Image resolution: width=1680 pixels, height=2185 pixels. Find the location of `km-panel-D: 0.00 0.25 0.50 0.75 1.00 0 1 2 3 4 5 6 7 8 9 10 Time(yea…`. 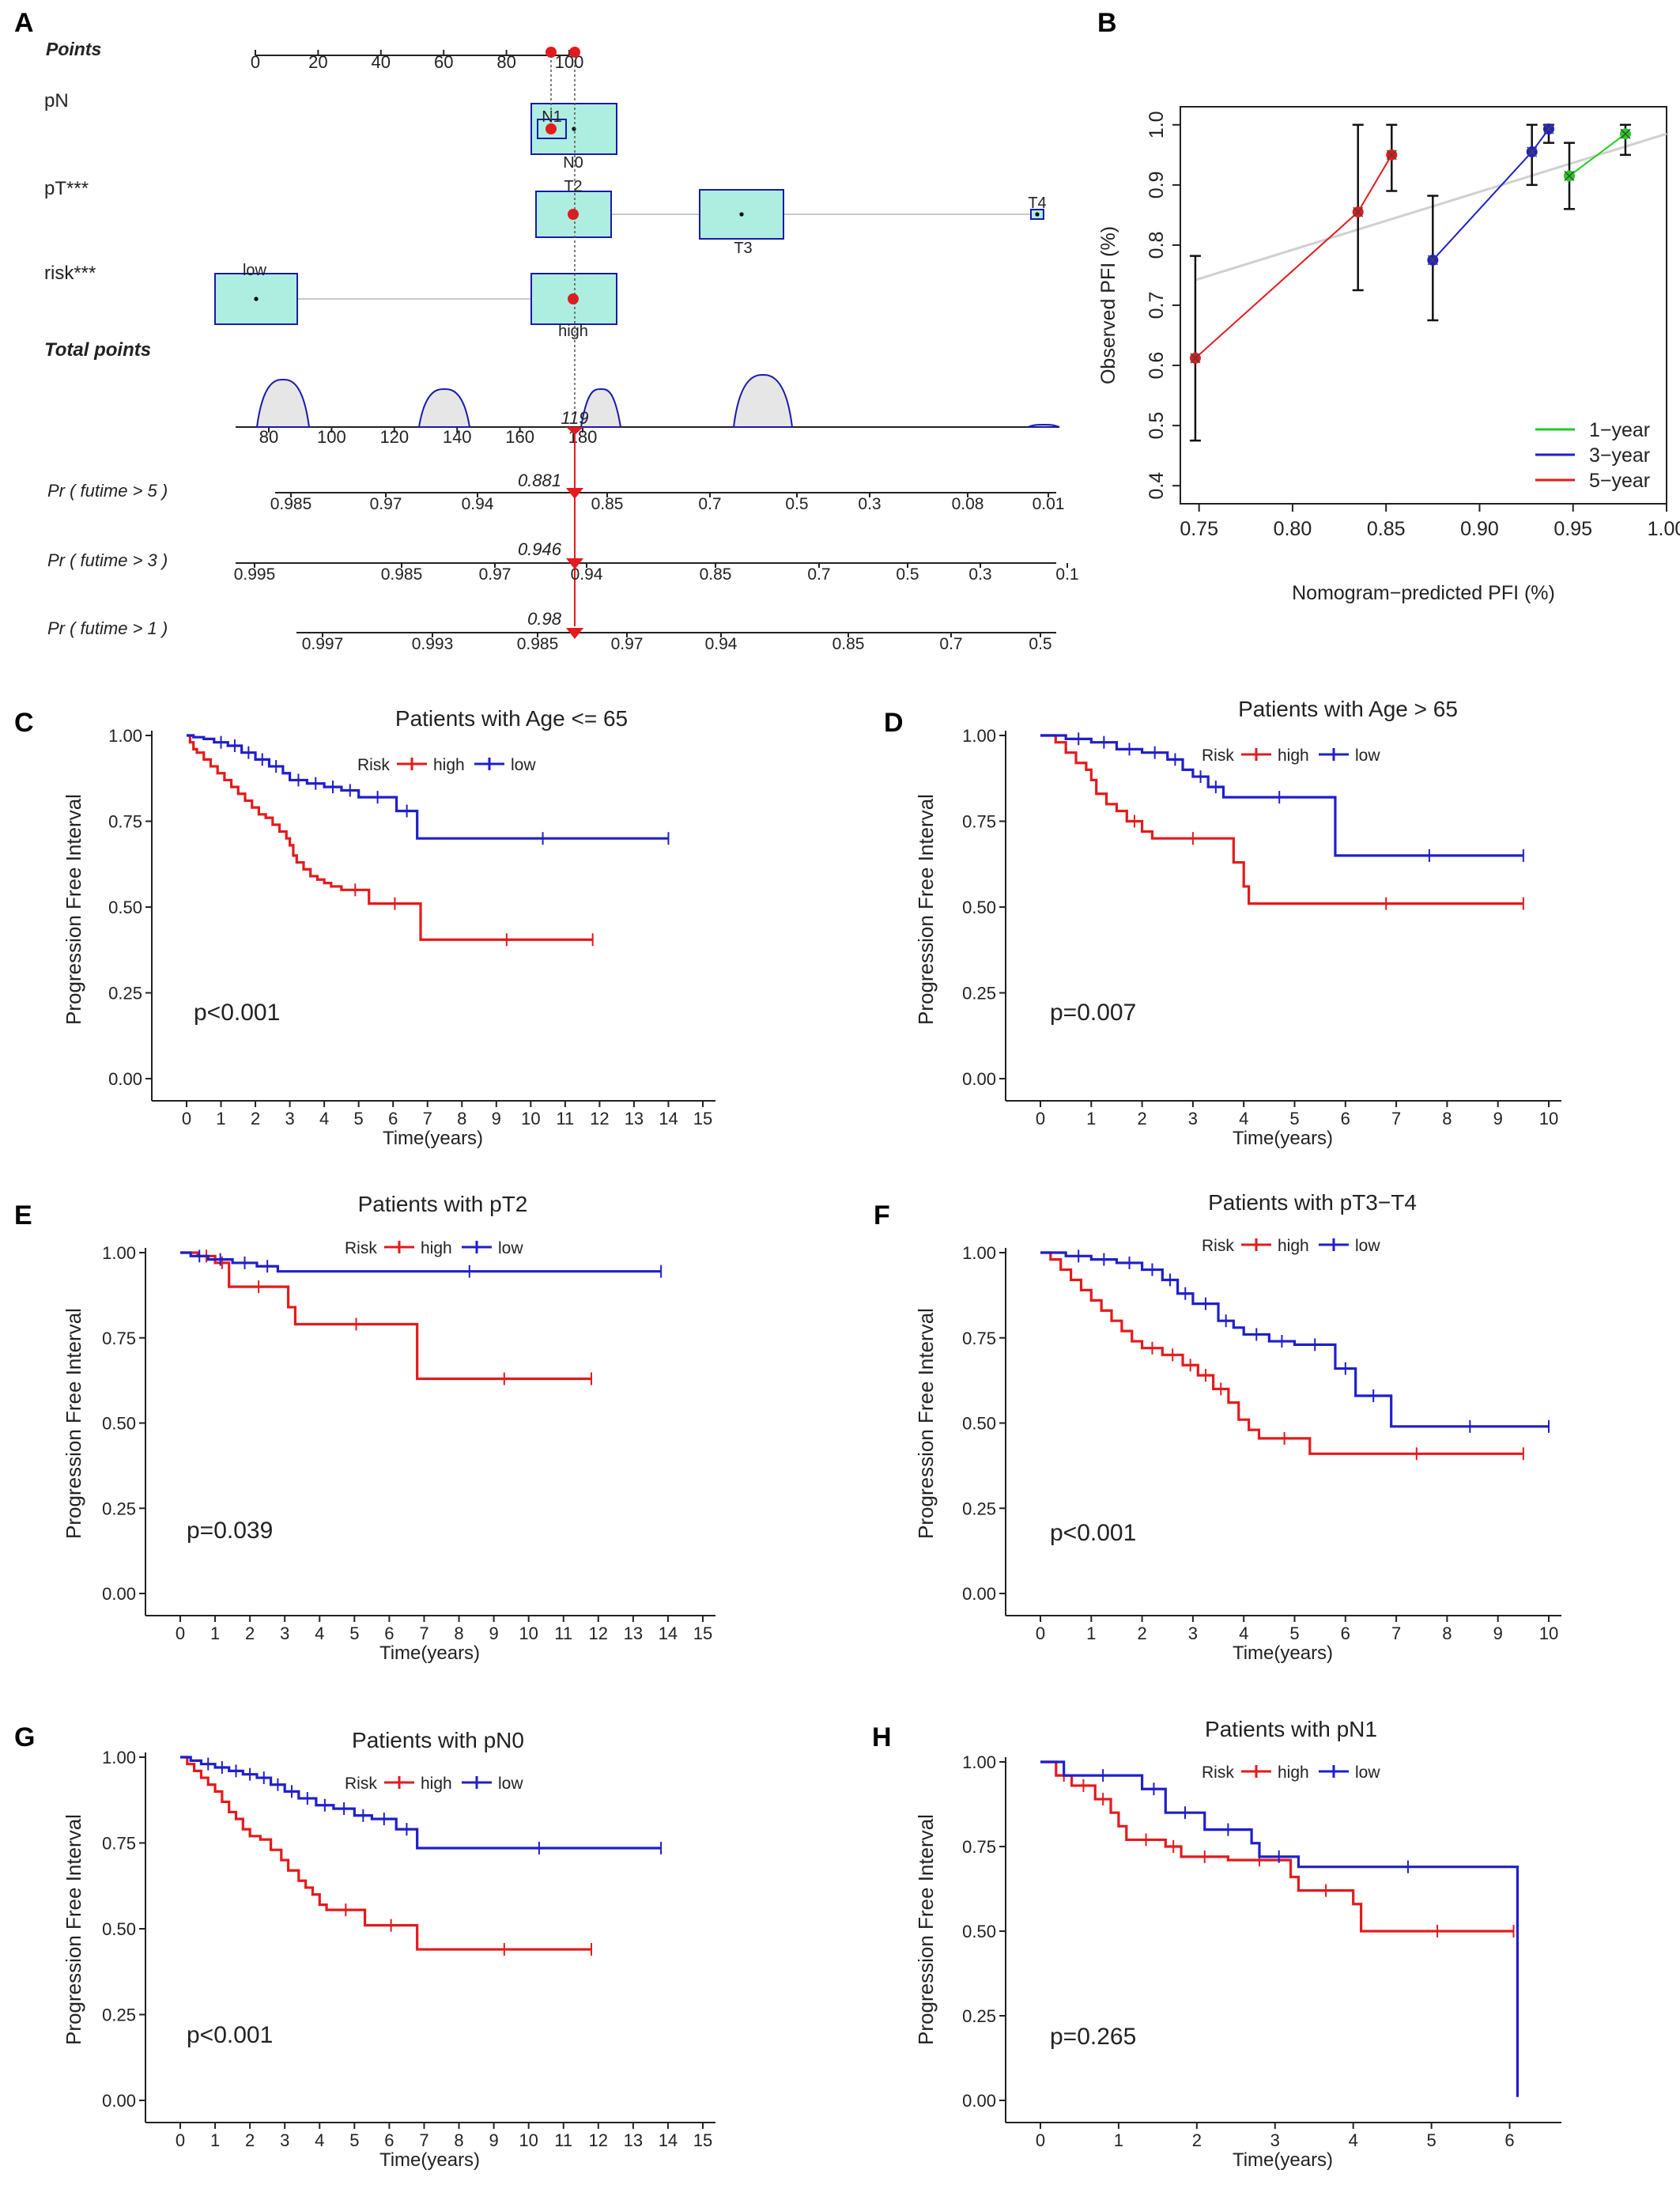

km-panel-D: 0.00 0.25 0.50 0.75 1.00 0 1 2 3 4 5 6 7 8 9 10 Time(yea… is located at coordinates (1237, 923).